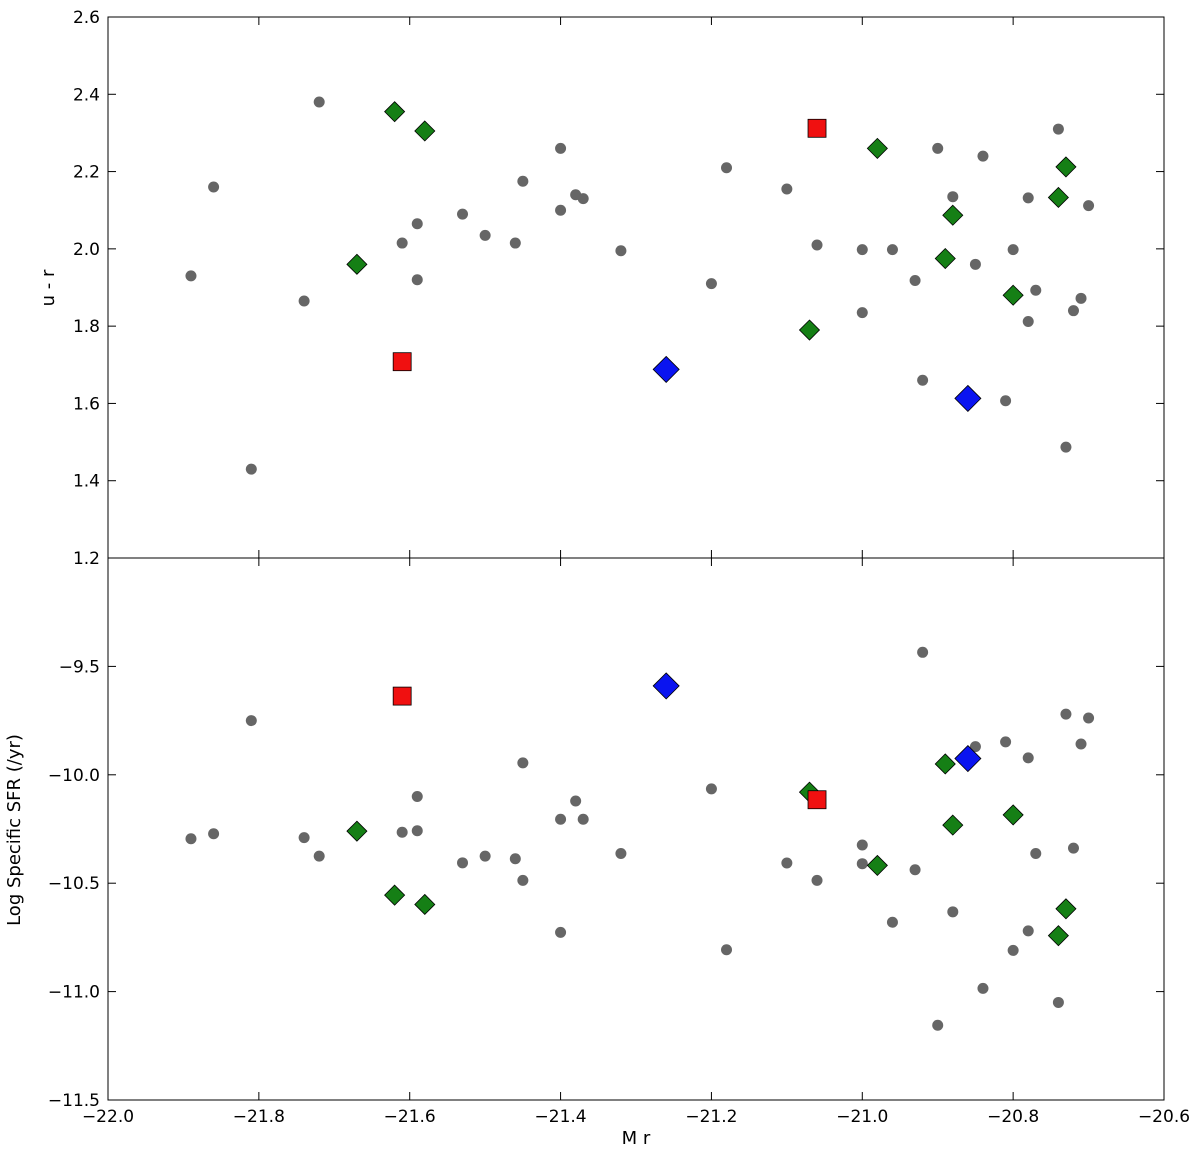 The width and height of the screenshot is (1200, 1149). What do you see at coordinates (86, 559) in the screenshot?
I see `y-tick-label: 1.2` at bounding box center [86, 559].